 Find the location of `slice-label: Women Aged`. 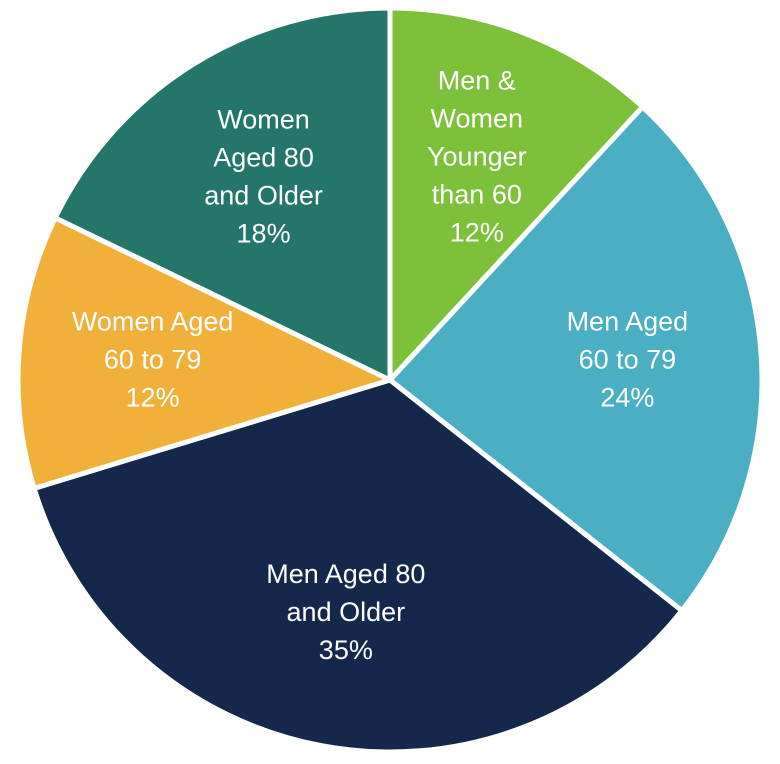

slice-label: Women Aged is located at coordinates (153, 322).